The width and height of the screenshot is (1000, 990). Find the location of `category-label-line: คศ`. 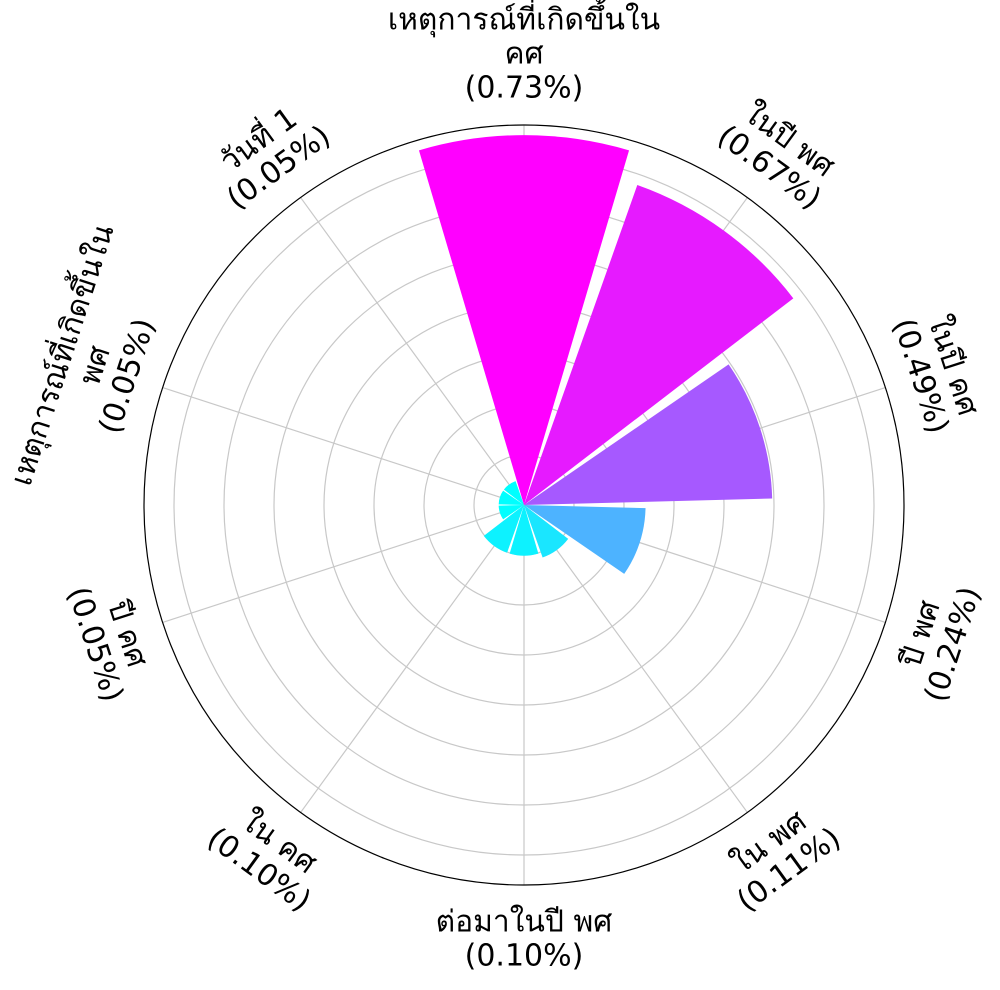

category-label-line: คศ is located at coordinates (523, 54).